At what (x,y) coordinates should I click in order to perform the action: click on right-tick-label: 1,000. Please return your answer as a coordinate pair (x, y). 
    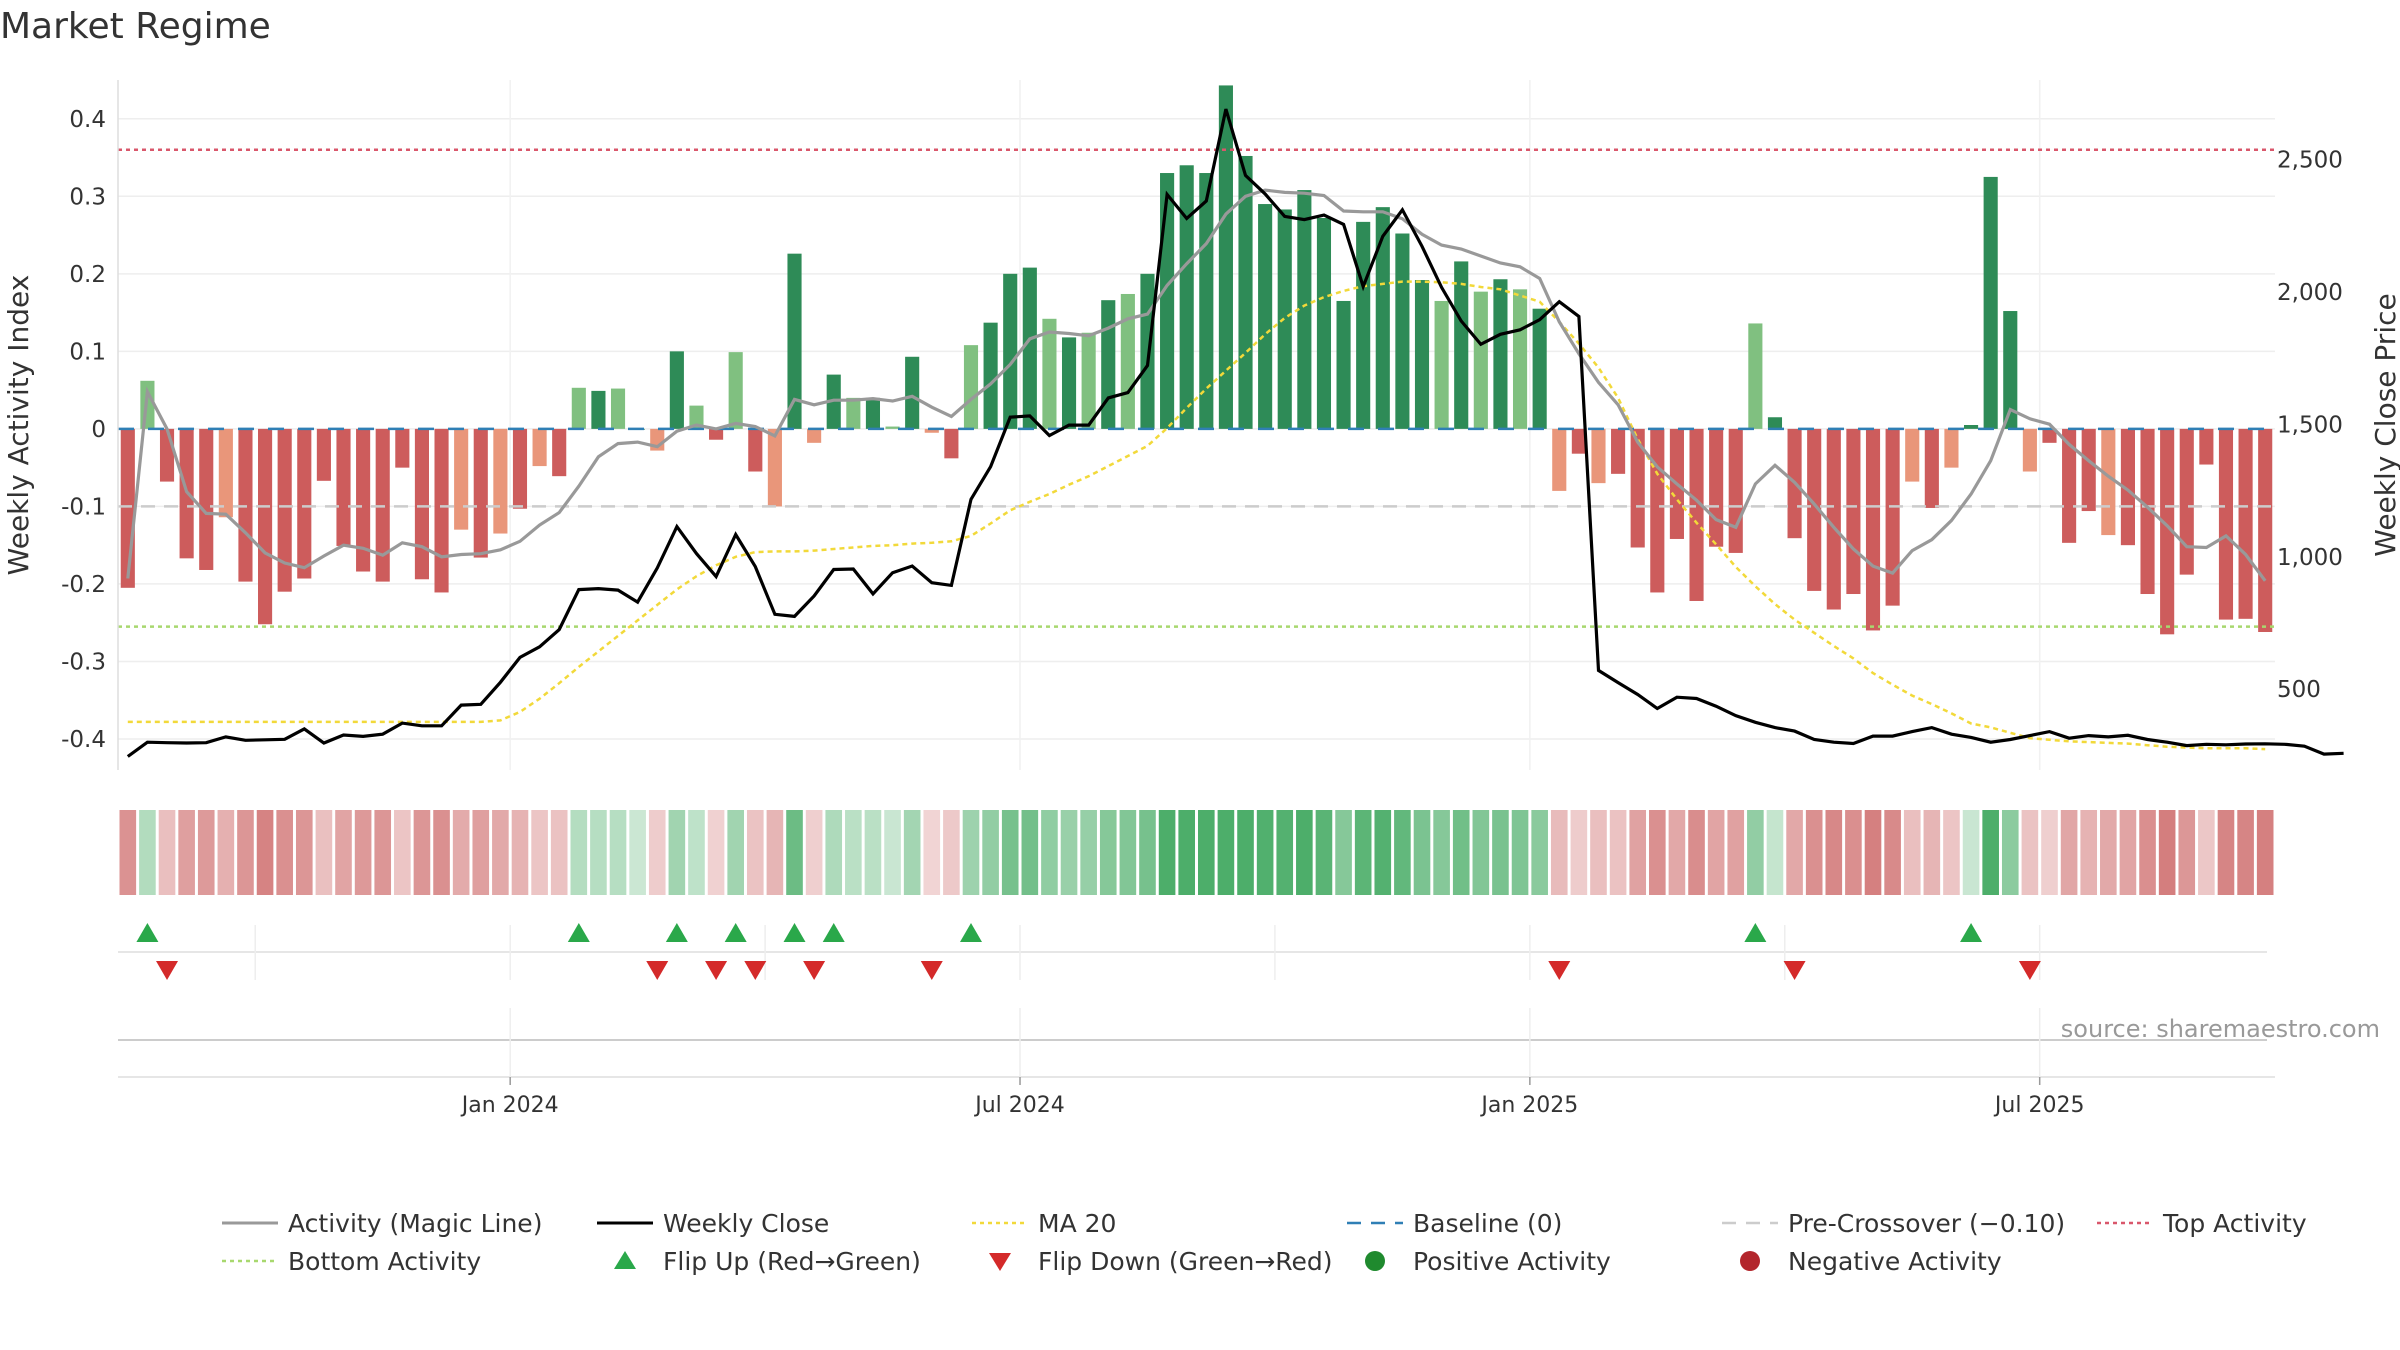
    Looking at the image, I should click on (2310, 558).